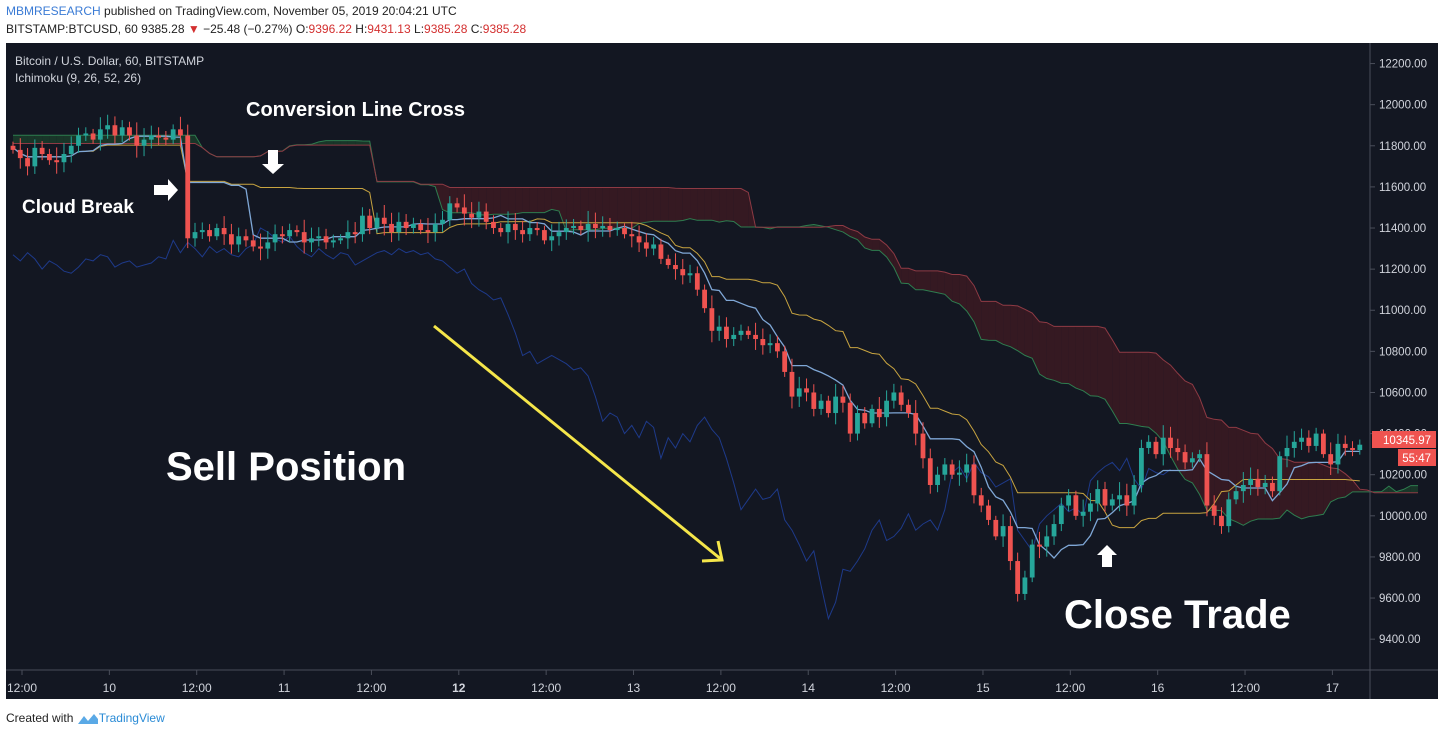 This screenshot has width=1444, height=736. Describe the element at coordinates (78, 78) in the screenshot. I see `indicator-label: Ichimoku (9, 26, 52, 26)` at that location.